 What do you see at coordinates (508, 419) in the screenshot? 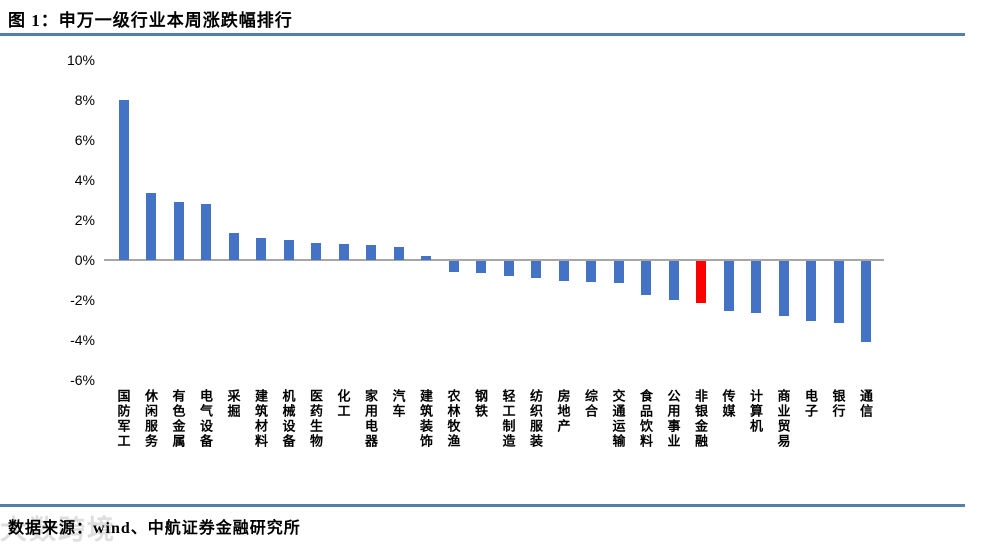
I see `category-label-轻工制造: 轻工制造` at bounding box center [508, 419].